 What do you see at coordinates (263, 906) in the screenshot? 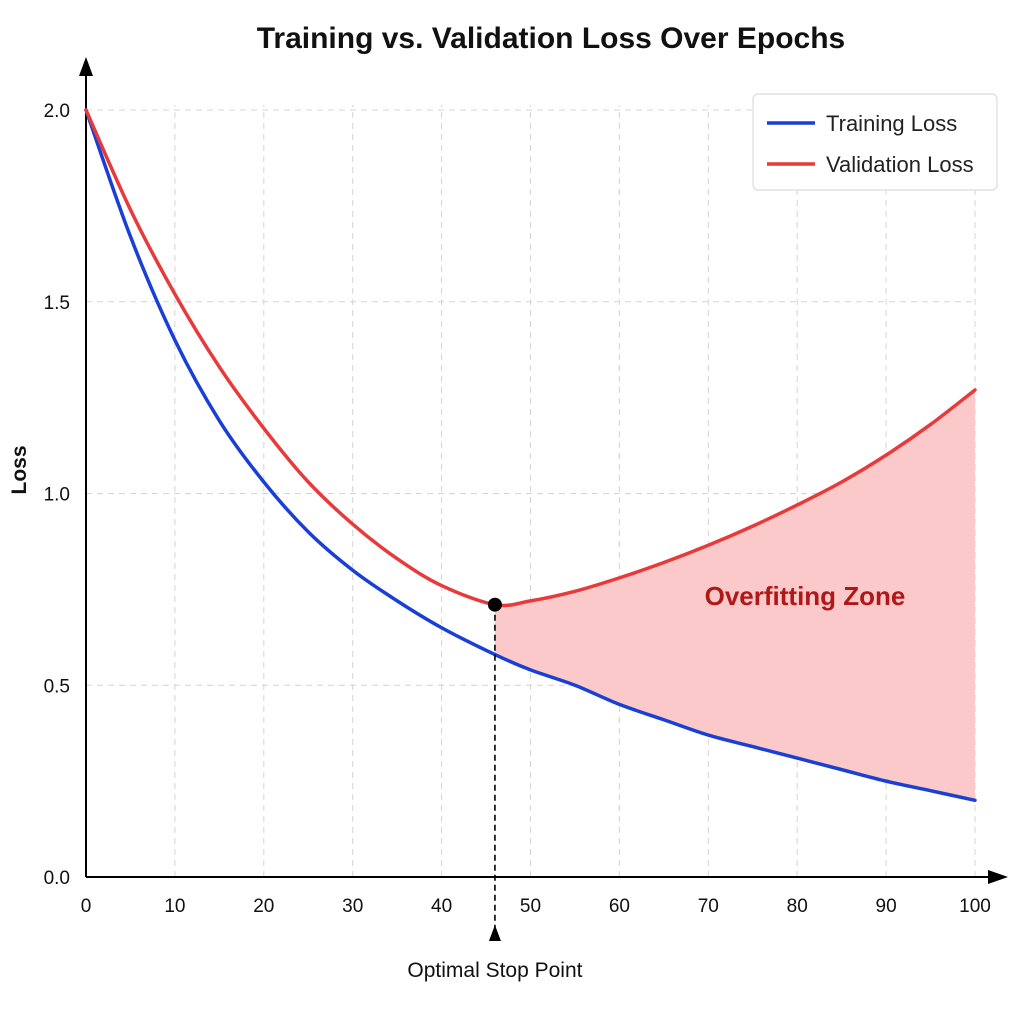
I see `x-tick-label: 20` at bounding box center [263, 906].